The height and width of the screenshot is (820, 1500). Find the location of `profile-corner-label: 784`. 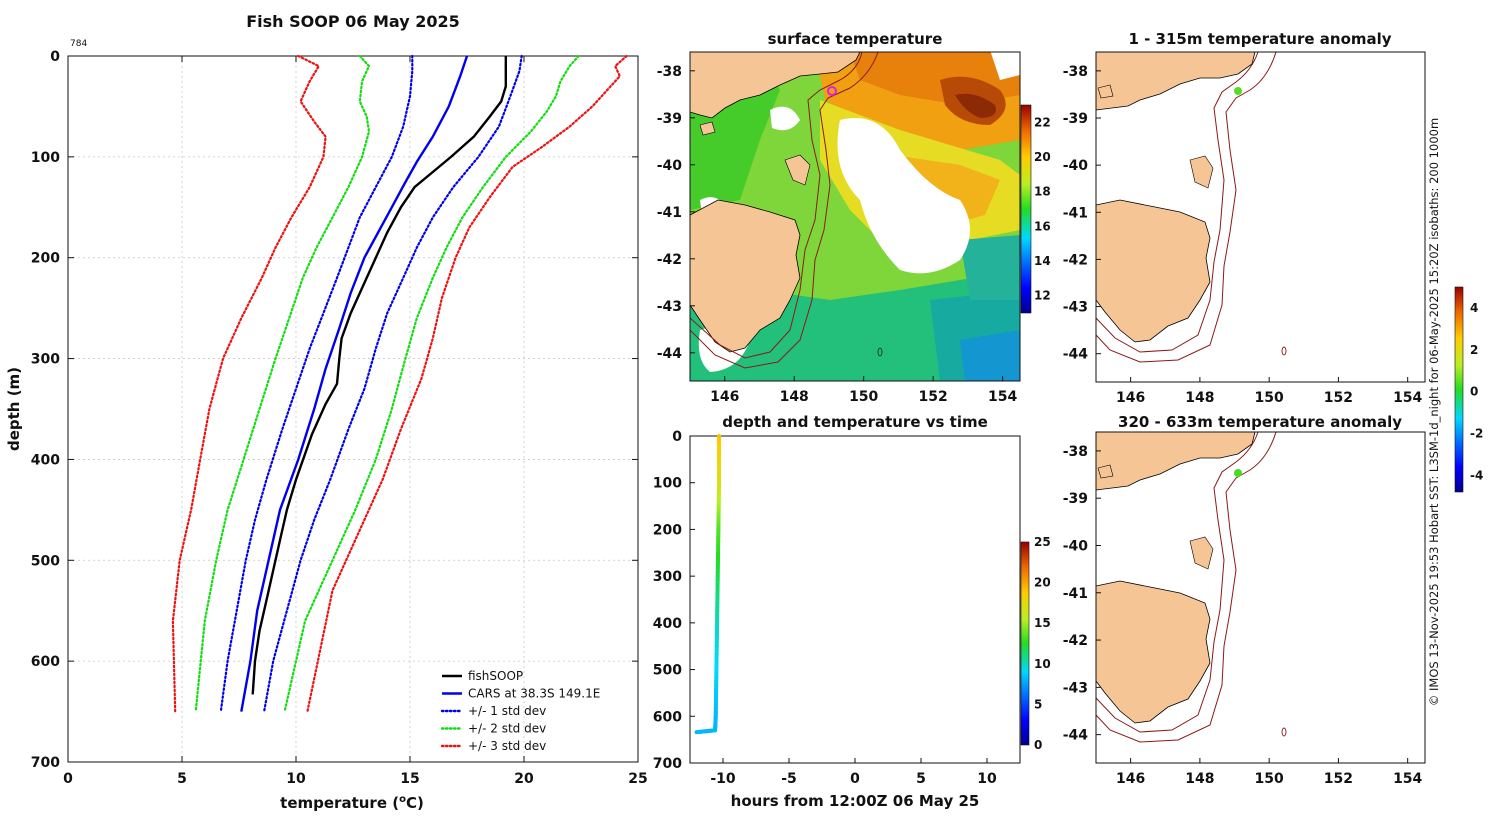

profile-corner-label: 784 is located at coordinates (78, 44).